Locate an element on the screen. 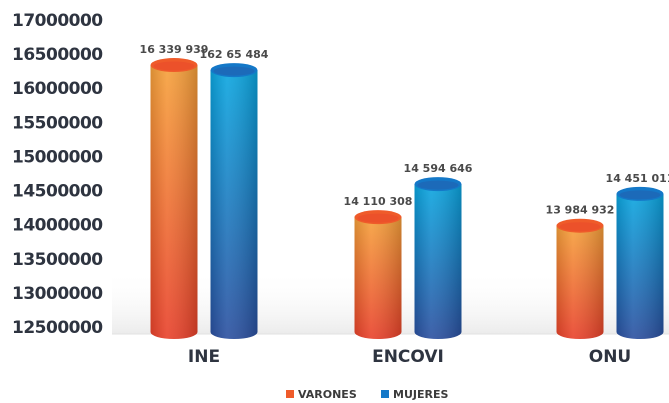 This screenshot has width=669, height=403. legend: VARONES MUJERES is located at coordinates (367, 394).